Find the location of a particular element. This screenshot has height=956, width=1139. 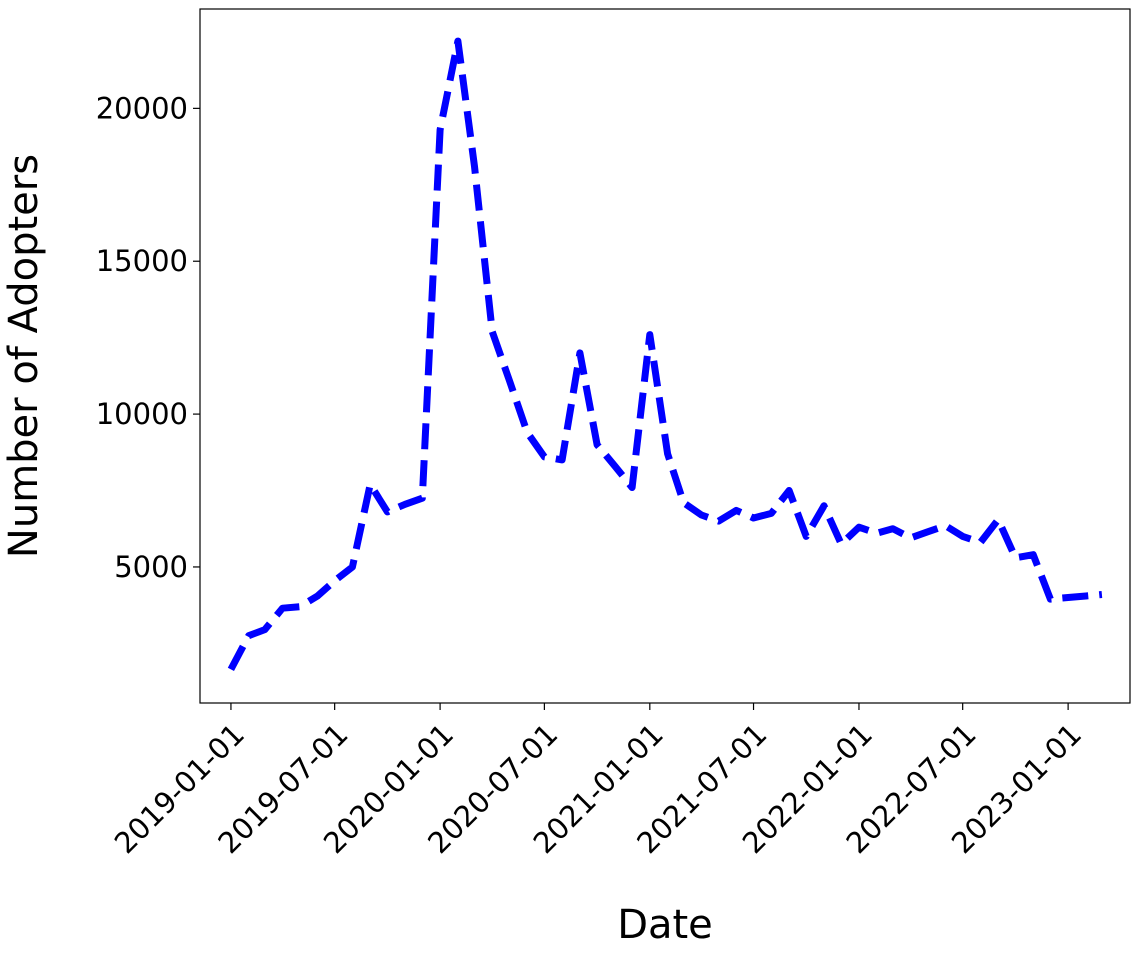

y-tick-label: 10000 is located at coordinates (142, 414).